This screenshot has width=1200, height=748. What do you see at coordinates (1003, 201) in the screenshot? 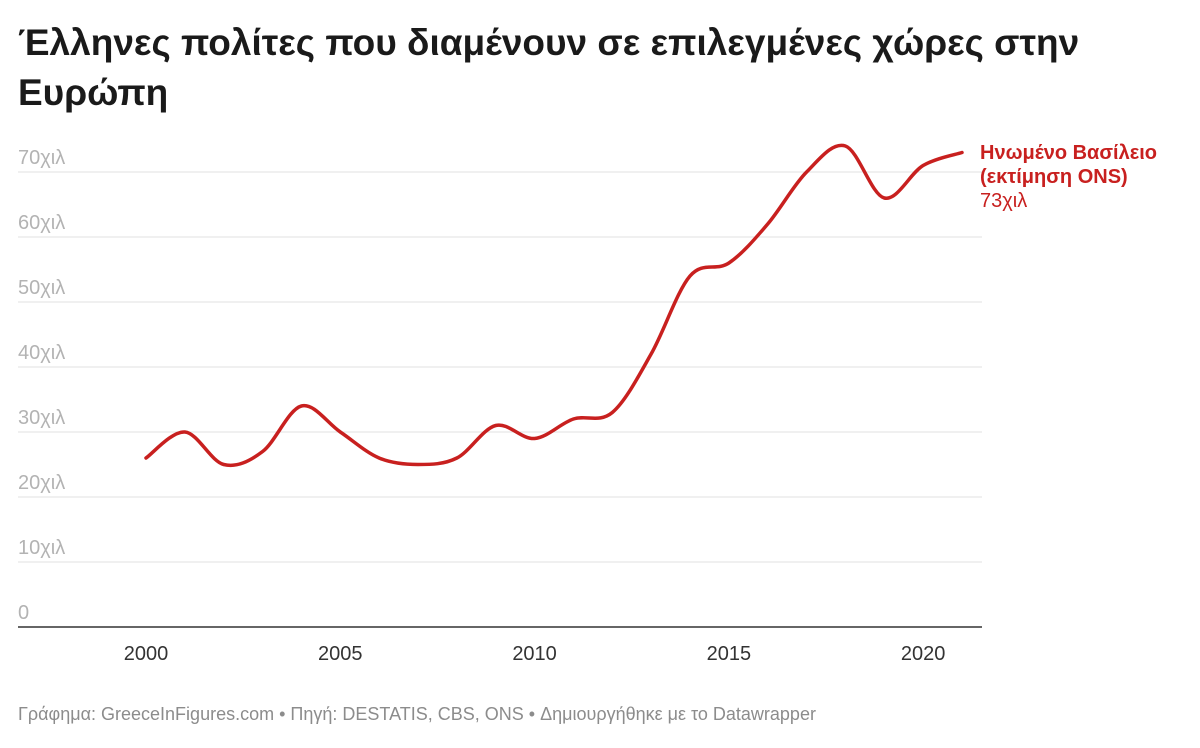
I see `series-value-label: 73χιλ` at bounding box center [1003, 201].